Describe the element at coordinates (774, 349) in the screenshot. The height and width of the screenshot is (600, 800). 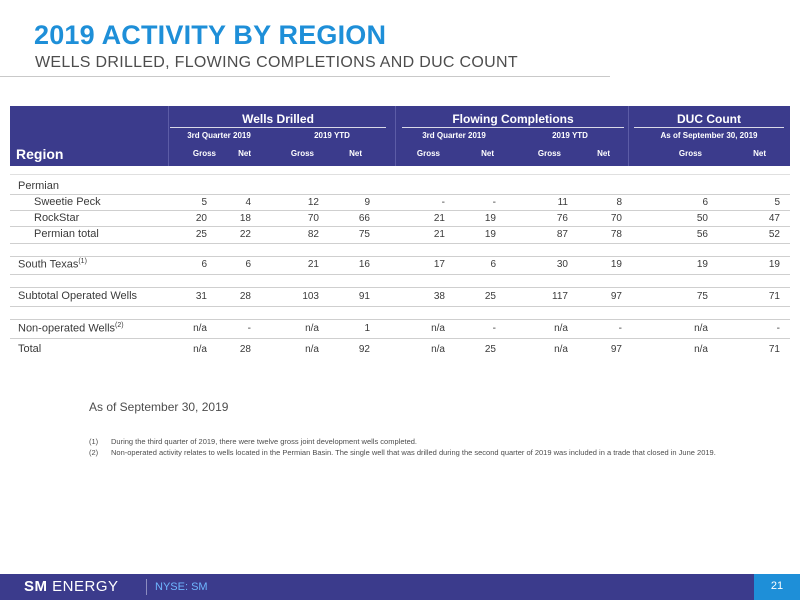
I see `cell: 71` at that location.